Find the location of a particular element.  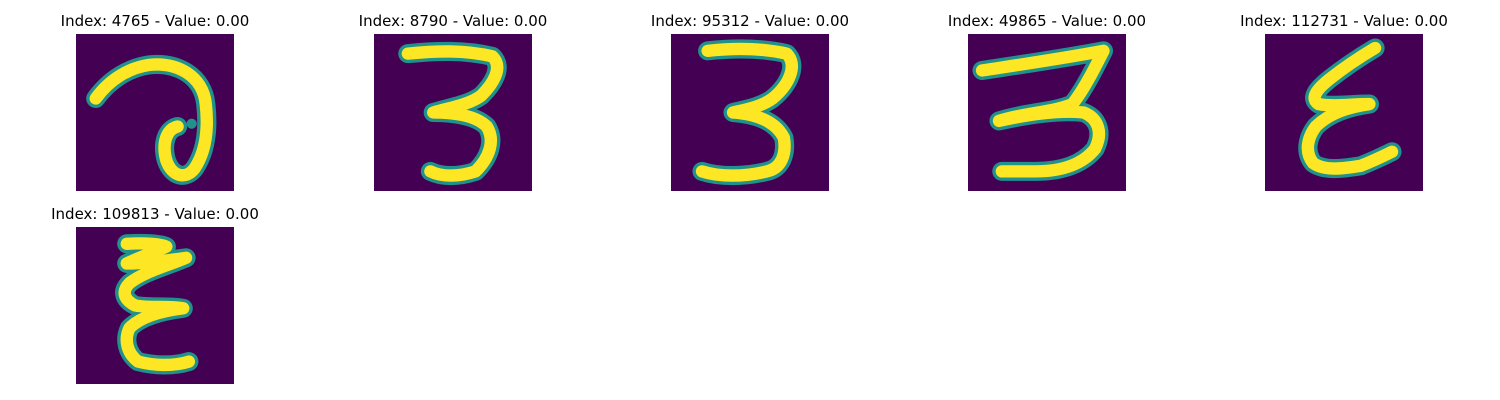

image-panel-2: Index: 8790 - Value: 0.00 is located at coordinates (453, 102).